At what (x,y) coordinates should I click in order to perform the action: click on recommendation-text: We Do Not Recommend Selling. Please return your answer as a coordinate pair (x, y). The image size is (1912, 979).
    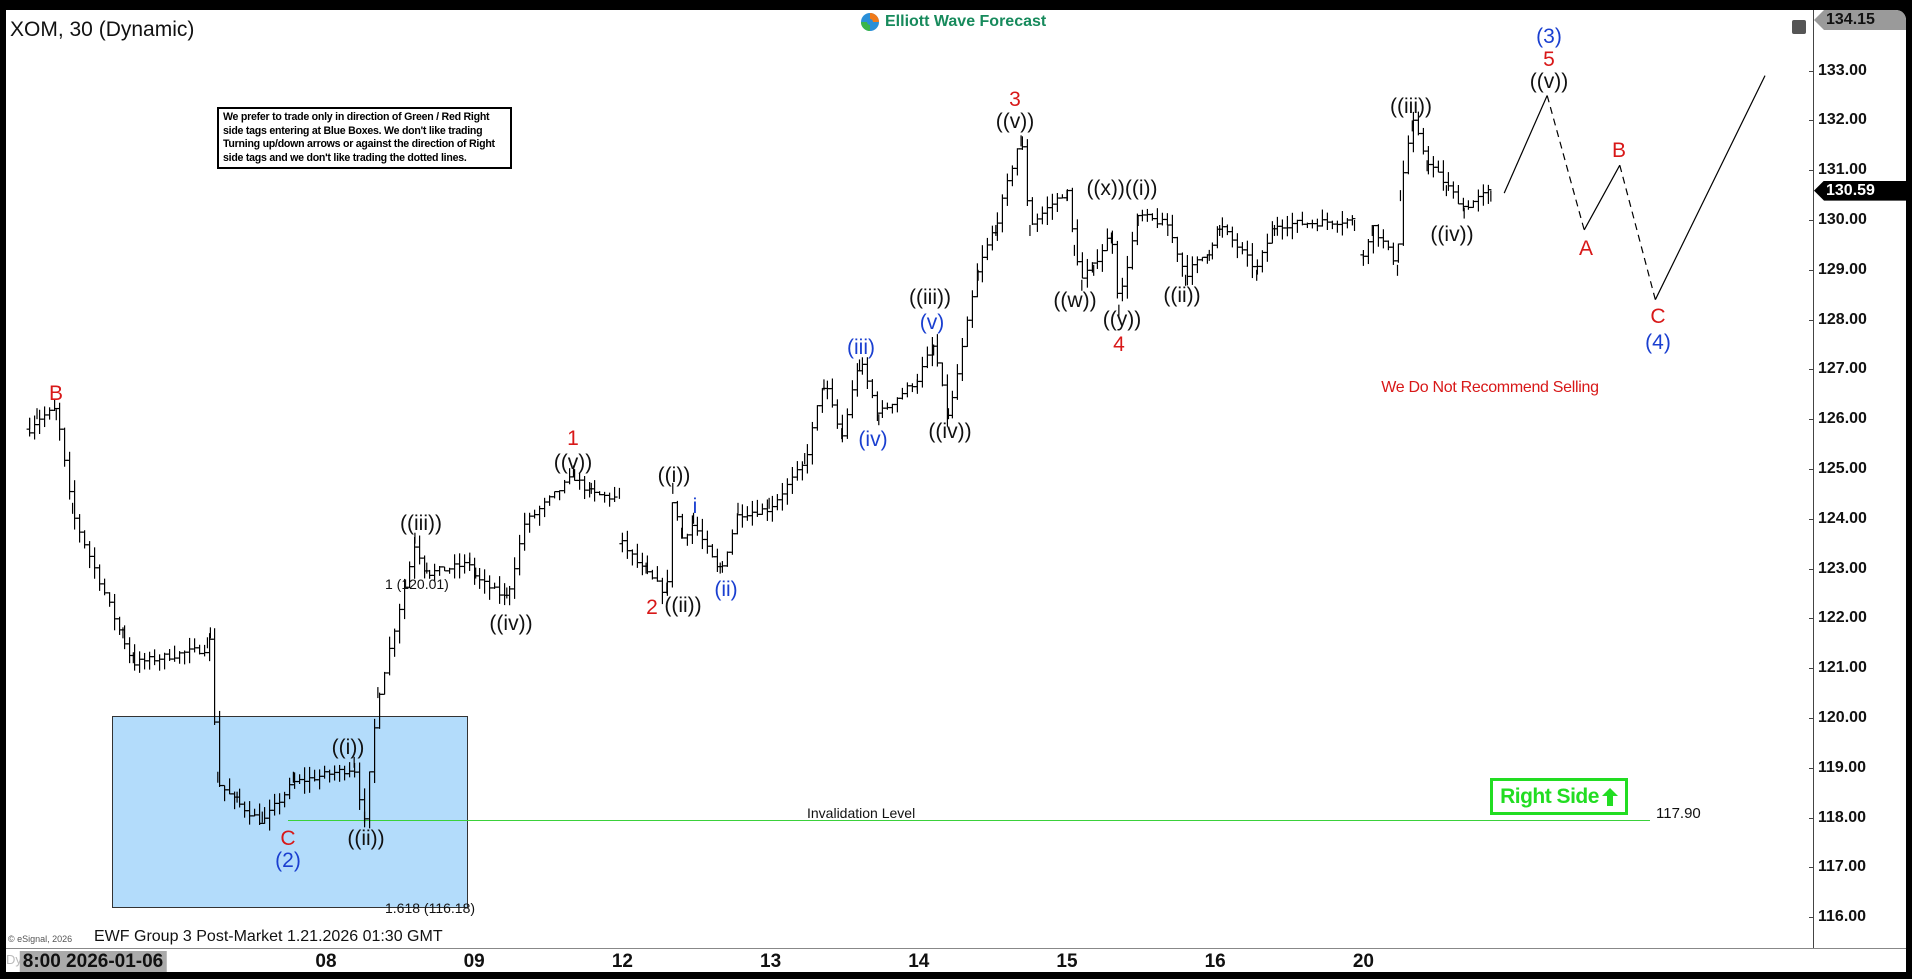
    Looking at the image, I should click on (1490, 387).